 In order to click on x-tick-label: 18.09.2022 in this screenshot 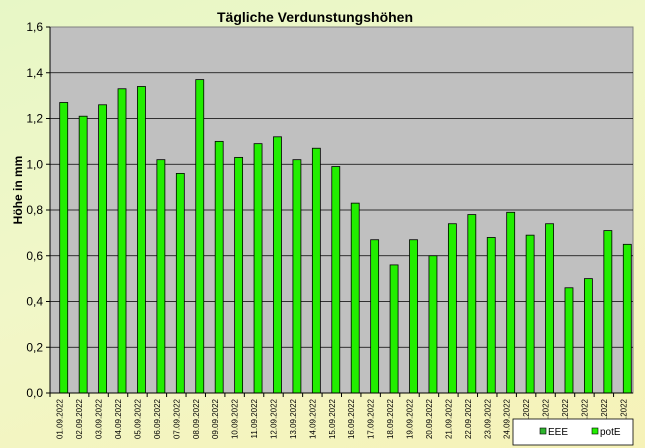, I will do `click(390, 418)`.